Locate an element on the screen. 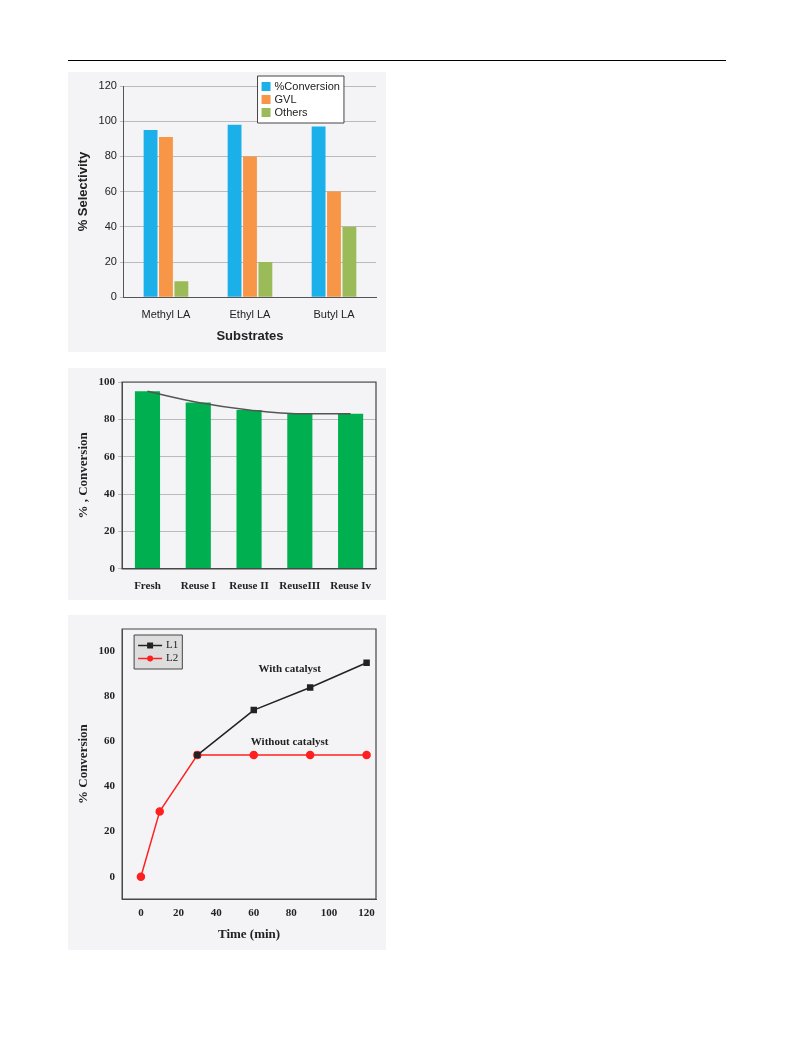  y-axis-title: % , Conversion is located at coordinates (83, 475).